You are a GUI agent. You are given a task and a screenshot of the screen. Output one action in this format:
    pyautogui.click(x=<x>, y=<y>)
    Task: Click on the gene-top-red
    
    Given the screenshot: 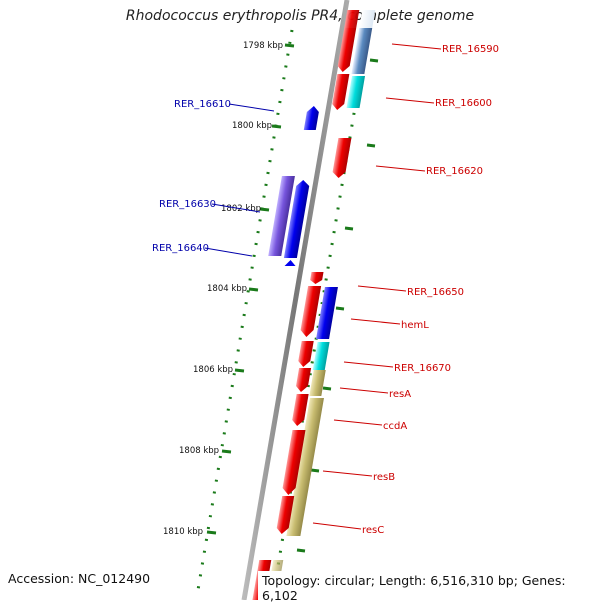 What is the action you would take?
    pyautogui.click(x=352, y=19)
    